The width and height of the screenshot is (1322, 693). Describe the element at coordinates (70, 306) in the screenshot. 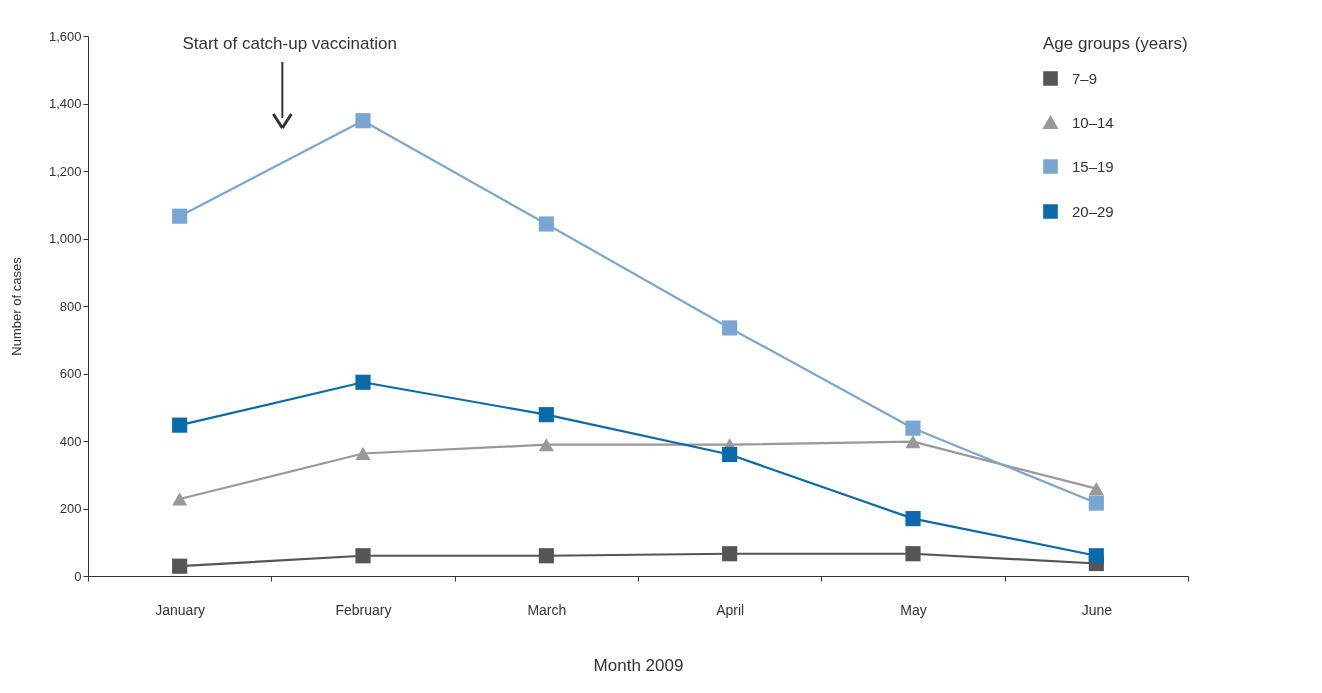

I see `y-tick-label: 800` at that location.